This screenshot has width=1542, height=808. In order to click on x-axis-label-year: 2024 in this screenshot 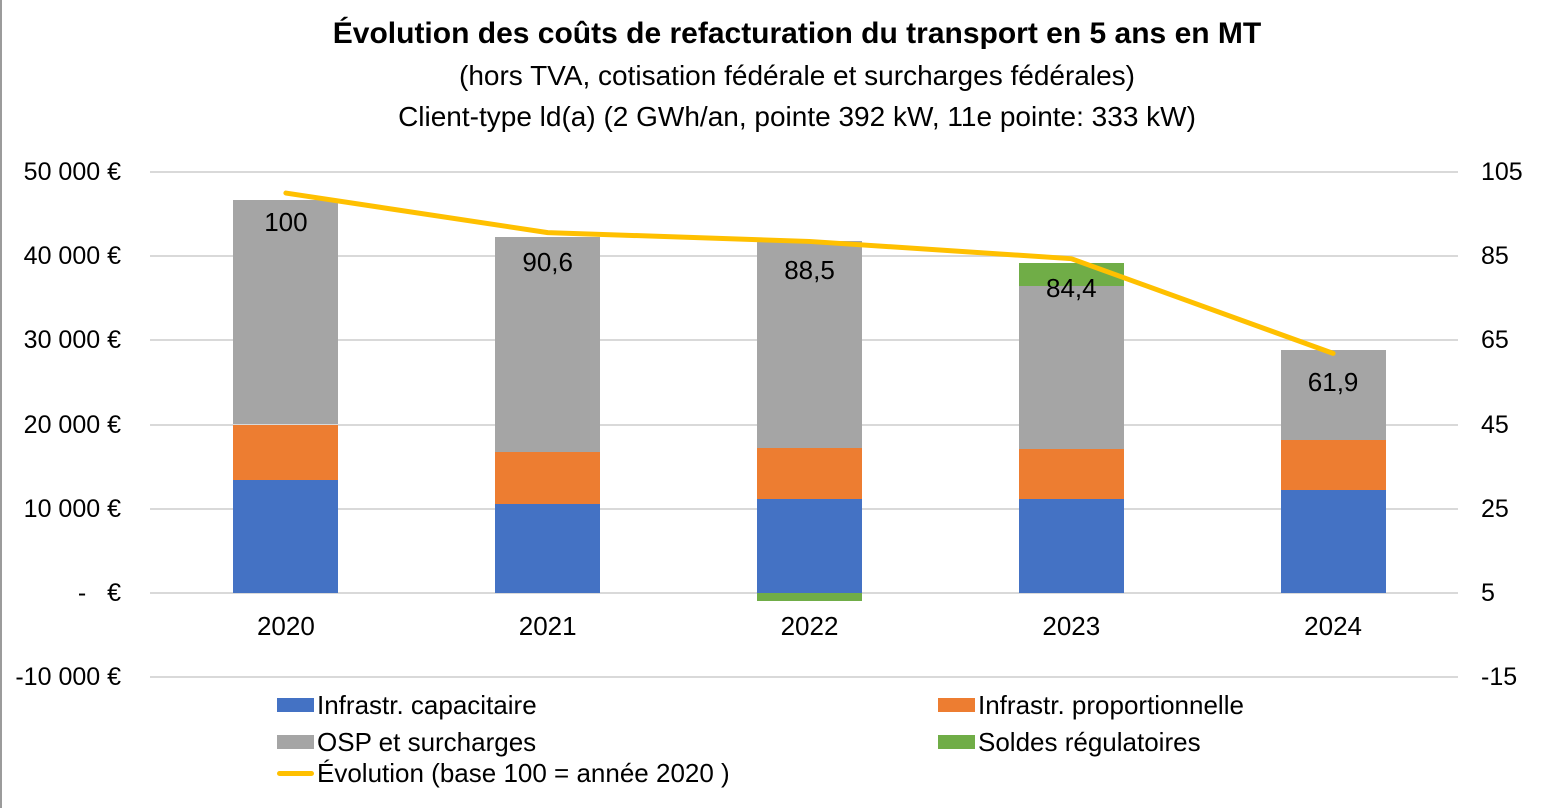, I will do `click(1333, 626)`.